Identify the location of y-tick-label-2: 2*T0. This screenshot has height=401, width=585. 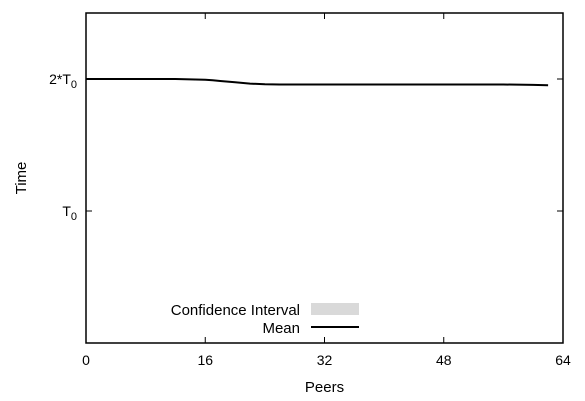
(63, 81).